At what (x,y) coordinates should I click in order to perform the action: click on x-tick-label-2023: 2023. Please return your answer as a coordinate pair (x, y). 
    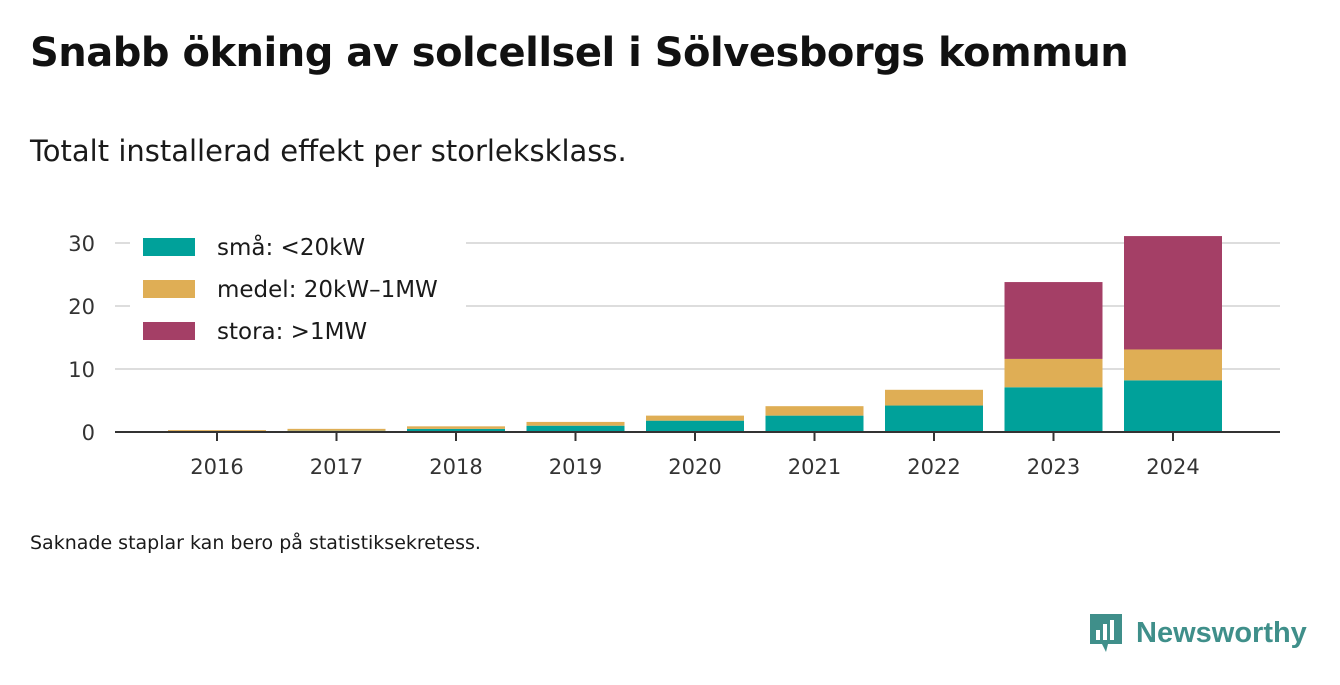
    Looking at the image, I should click on (1053, 467).